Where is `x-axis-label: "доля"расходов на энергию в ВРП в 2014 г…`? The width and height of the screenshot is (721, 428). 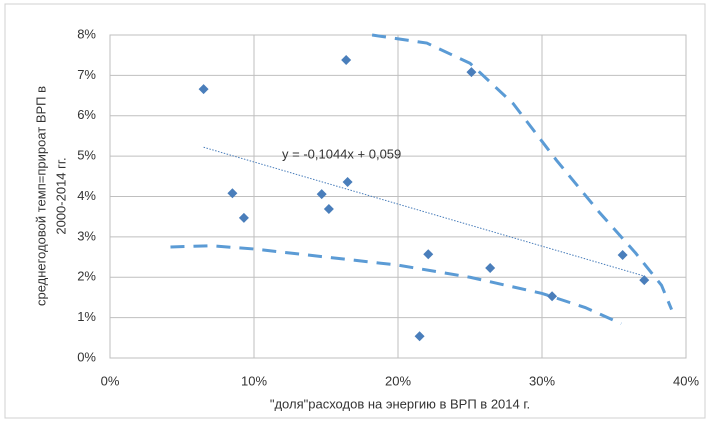 x-axis-label: "доля"расходов на энергию в ВРП в 2014 г… is located at coordinates (400, 403).